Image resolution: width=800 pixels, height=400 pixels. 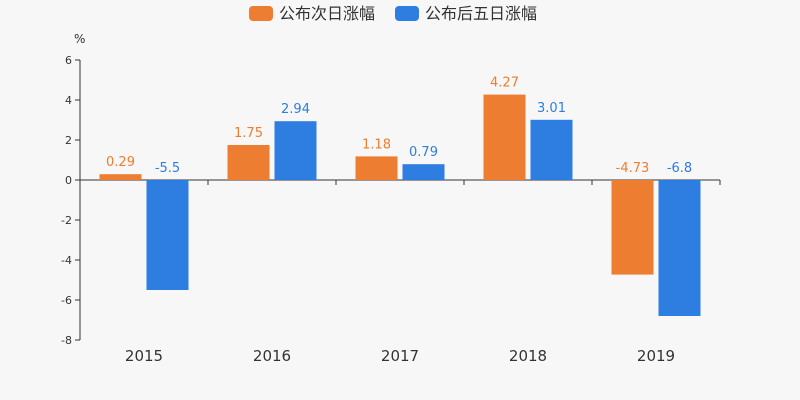 I want to click on data-label: 0.79, so click(x=423, y=152).